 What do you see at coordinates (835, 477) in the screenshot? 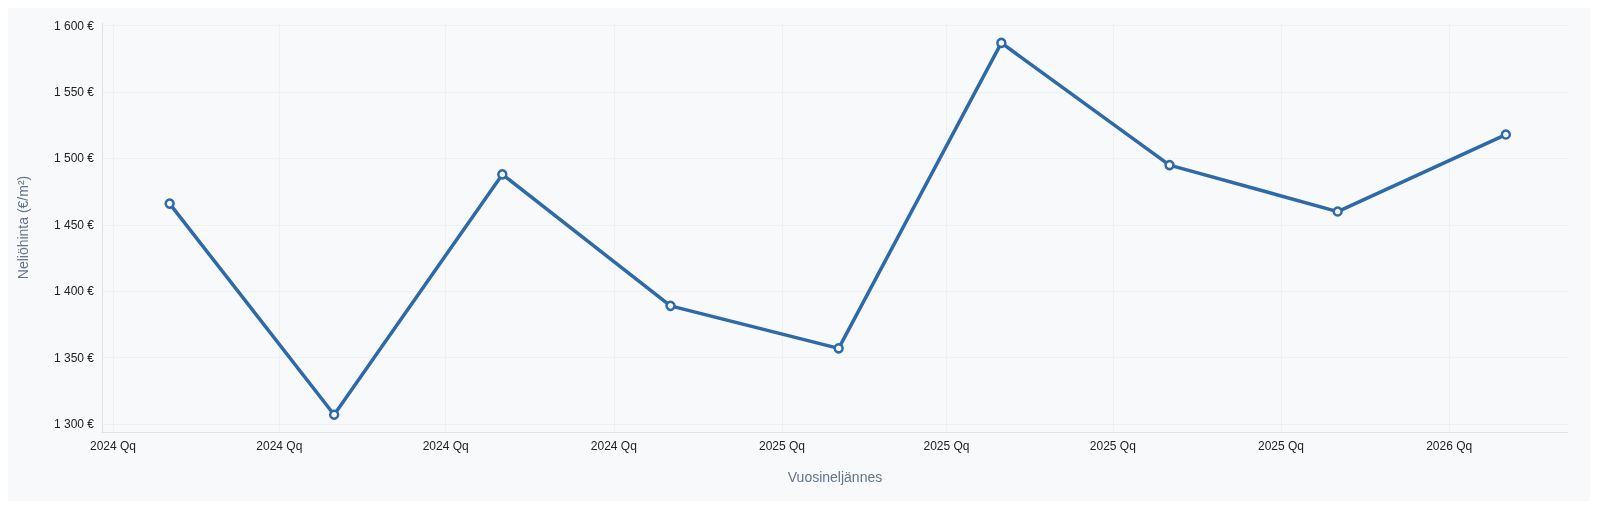
I see `x-axis-title: Vuosineljännes` at bounding box center [835, 477].